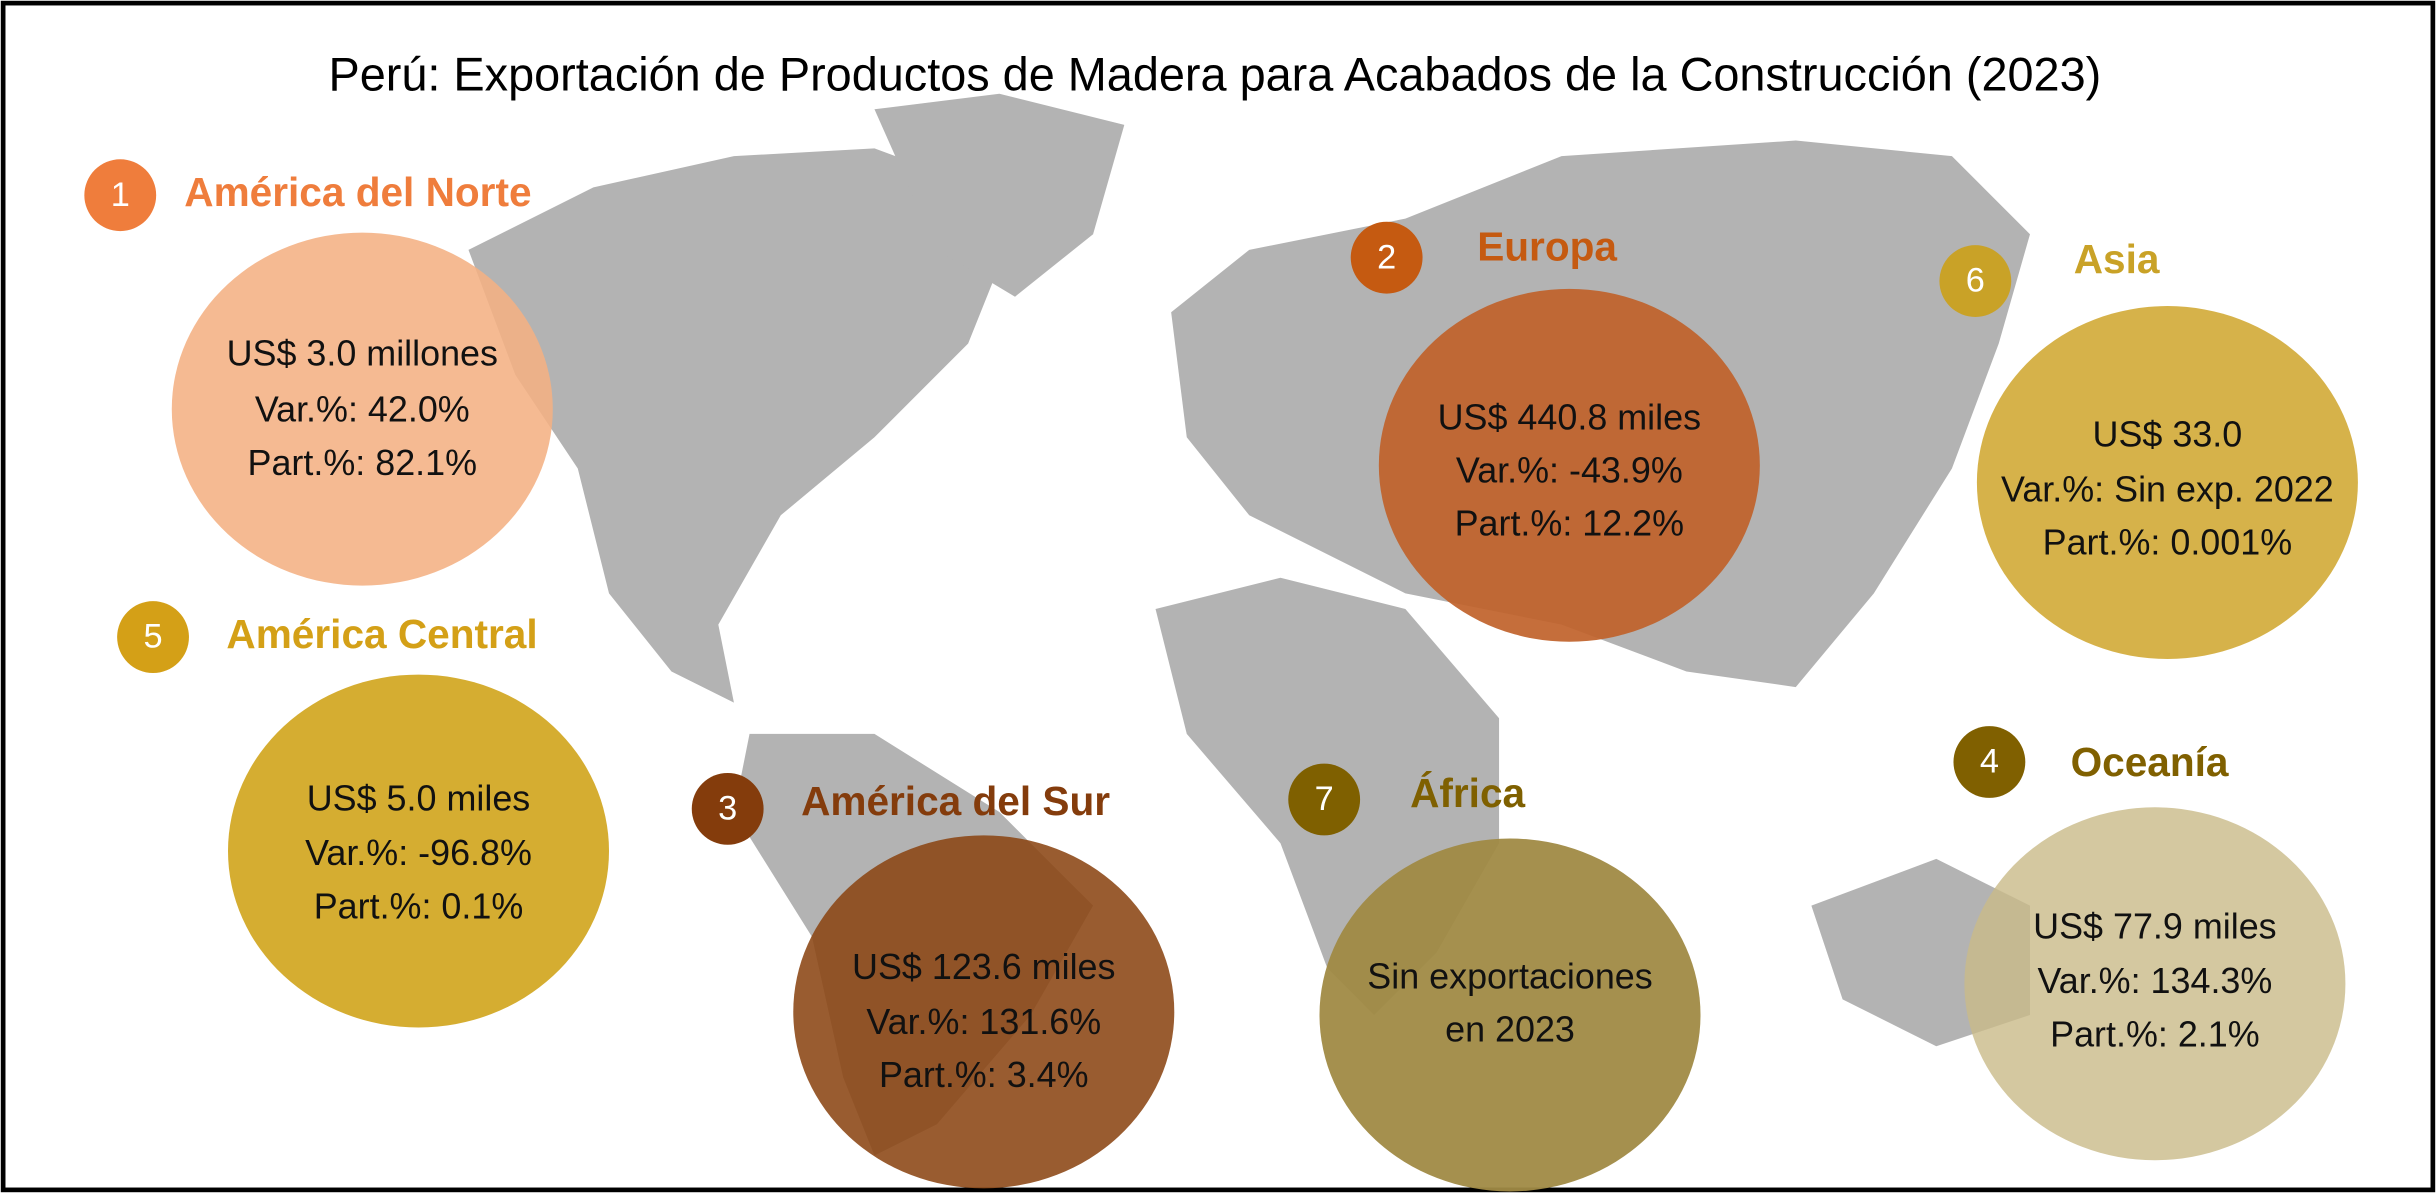  Describe the element at coordinates (1467, 793) in the screenshot. I see `region-name: África` at that location.